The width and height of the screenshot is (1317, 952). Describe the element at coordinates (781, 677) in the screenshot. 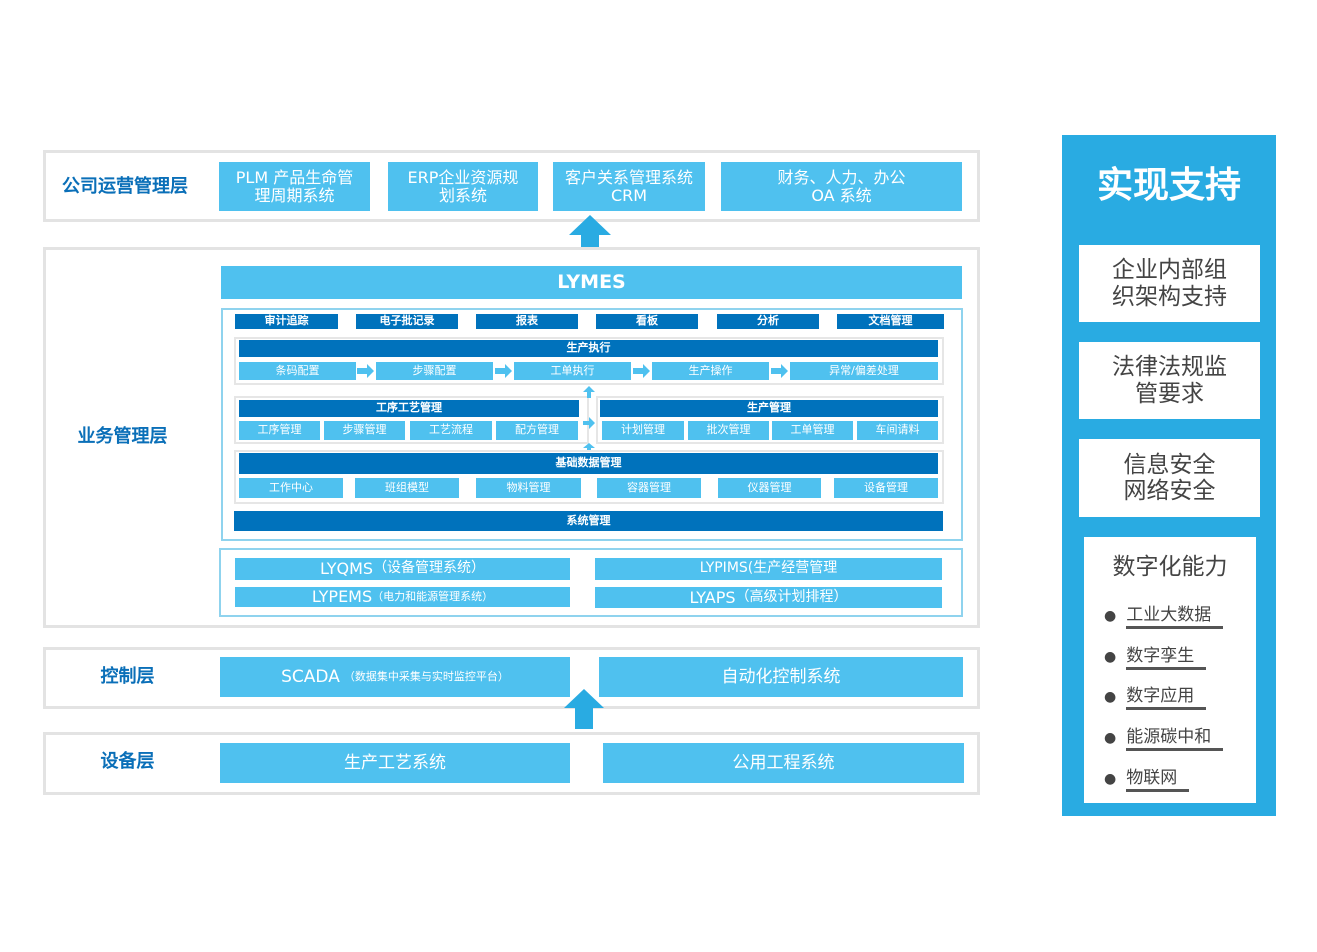

I see `automation-control-system: 自动化控制系统` at that location.